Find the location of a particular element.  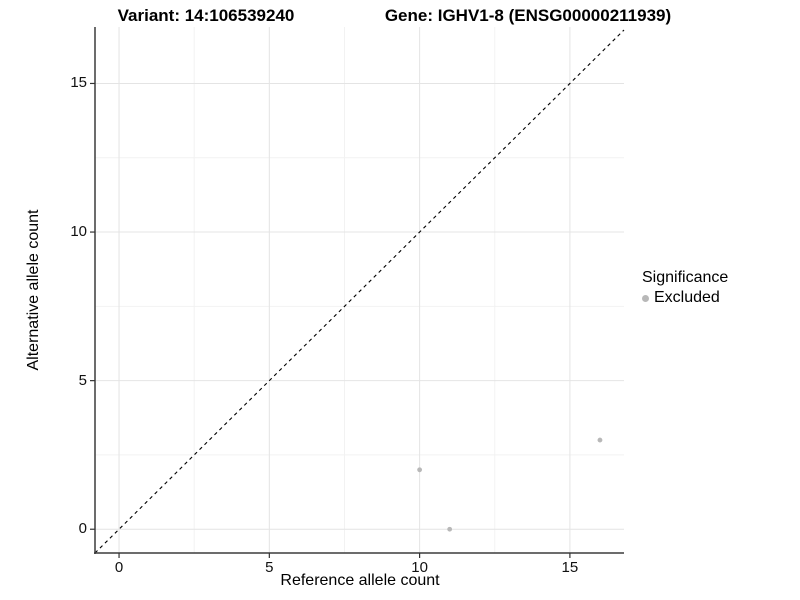

legend-items: Excluded is located at coordinates (685, 298).